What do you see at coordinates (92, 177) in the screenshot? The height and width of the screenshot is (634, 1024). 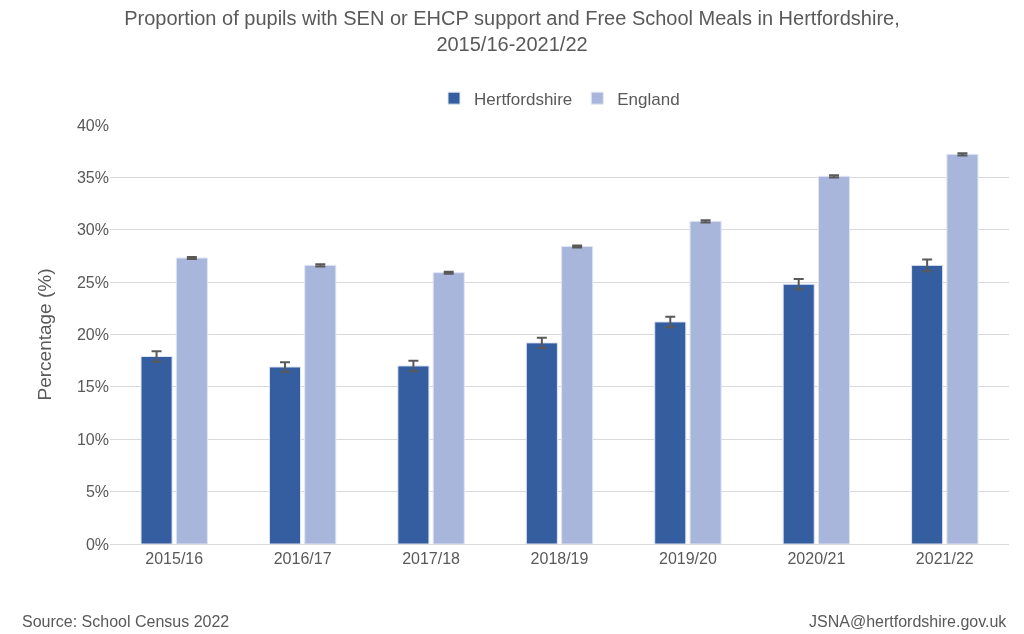 I see `y-tick-label: 35%` at bounding box center [92, 177].